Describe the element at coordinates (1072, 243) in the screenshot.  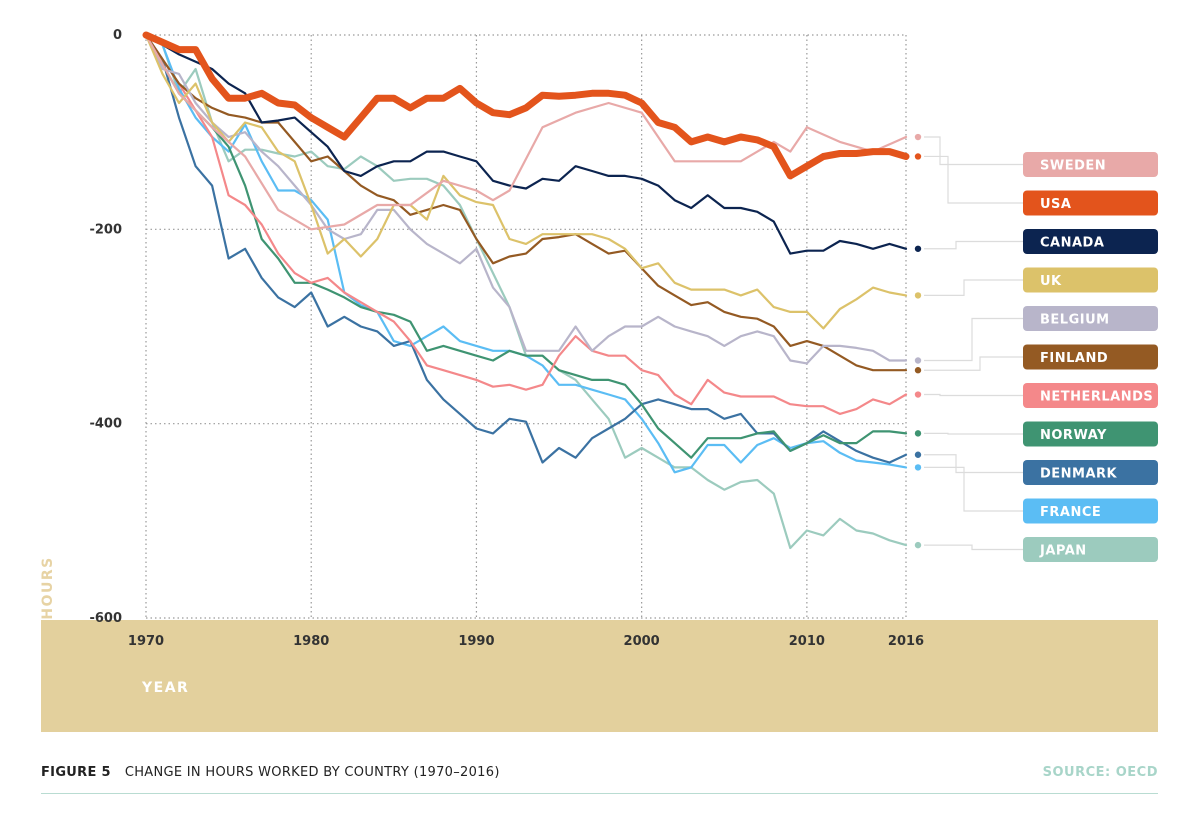
I see `legend-label: CANADA` at that location.